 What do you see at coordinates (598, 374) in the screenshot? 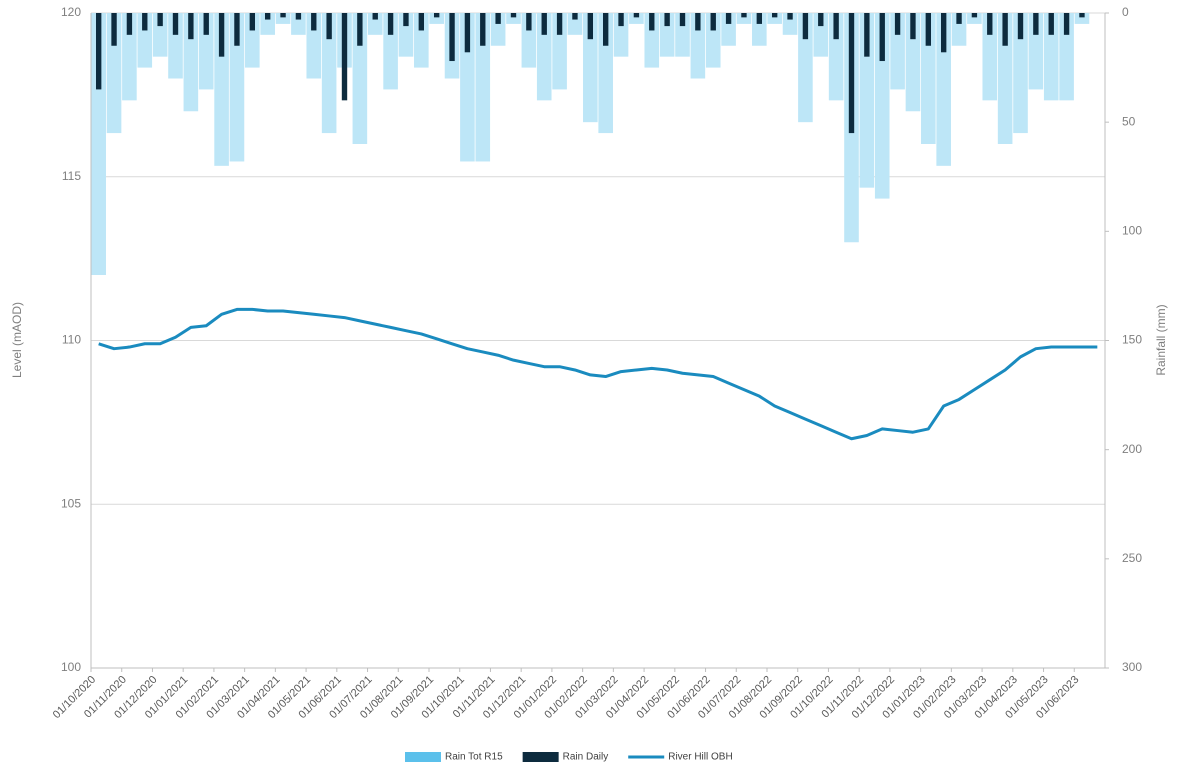
I see `line` at bounding box center [598, 374].